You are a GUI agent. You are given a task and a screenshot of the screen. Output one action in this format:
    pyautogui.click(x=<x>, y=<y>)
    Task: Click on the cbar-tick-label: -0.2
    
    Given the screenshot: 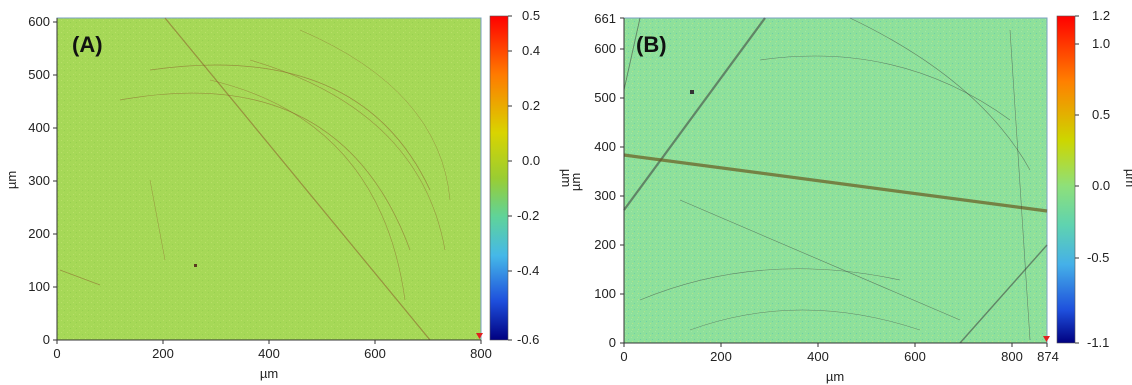 What is the action you would take?
    pyautogui.click(x=528, y=215)
    